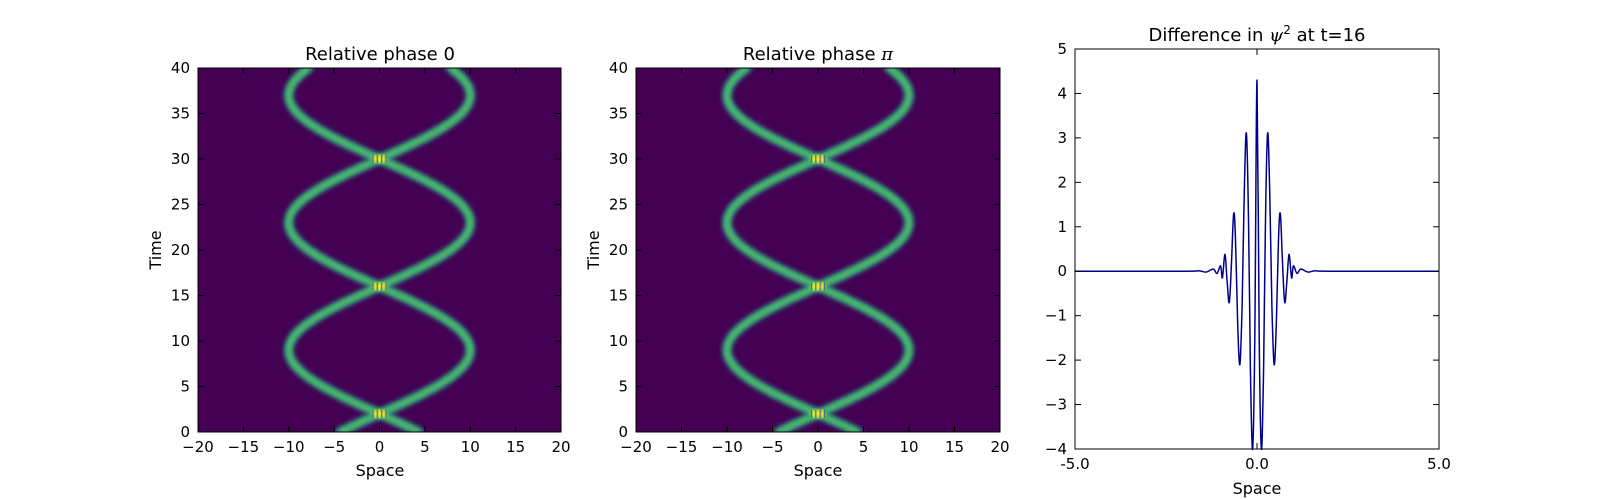 The image size is (1600, 500). I want to click on y-tick-label: −3, so click(1056, 405).